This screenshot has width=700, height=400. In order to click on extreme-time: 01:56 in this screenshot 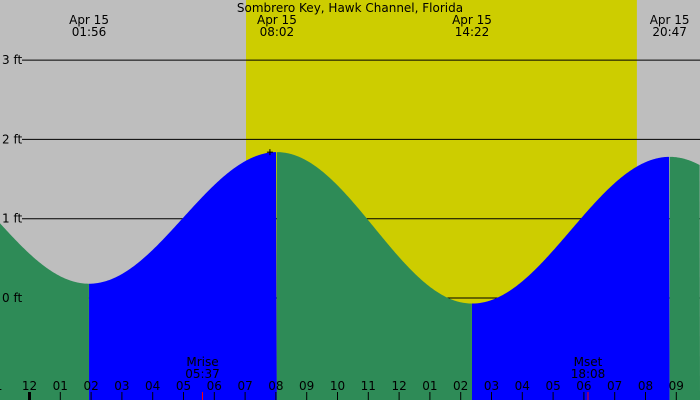, I will do `click(89, 32)`.